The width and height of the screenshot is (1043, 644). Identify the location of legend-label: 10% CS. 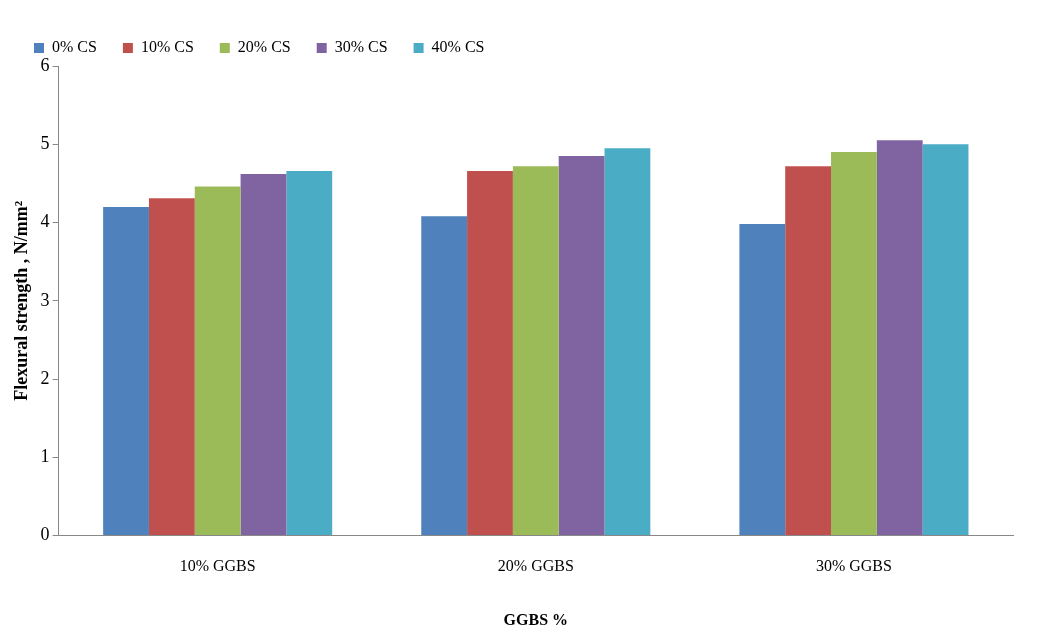
(167, 47).